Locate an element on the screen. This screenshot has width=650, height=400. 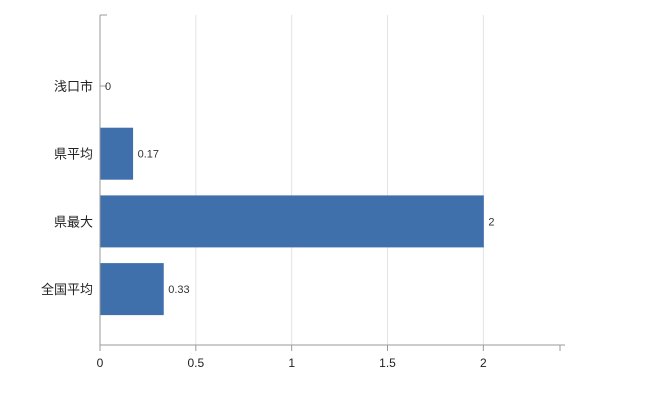
category-label: 県最大 is located at coordinates (73, 221).